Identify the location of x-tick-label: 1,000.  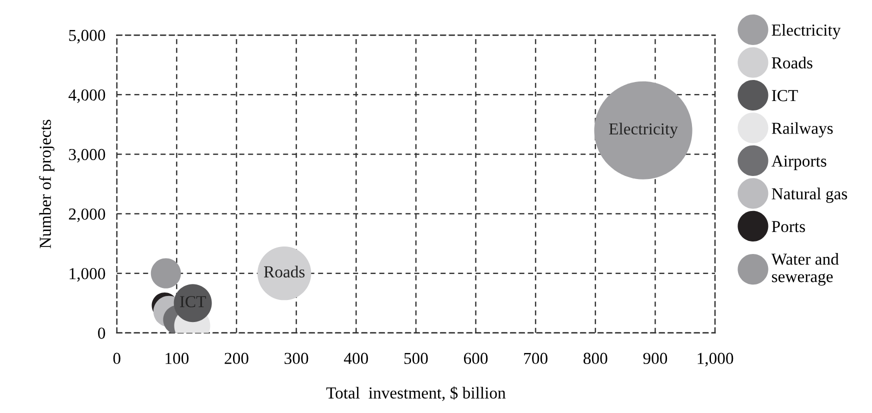
(716, 359).